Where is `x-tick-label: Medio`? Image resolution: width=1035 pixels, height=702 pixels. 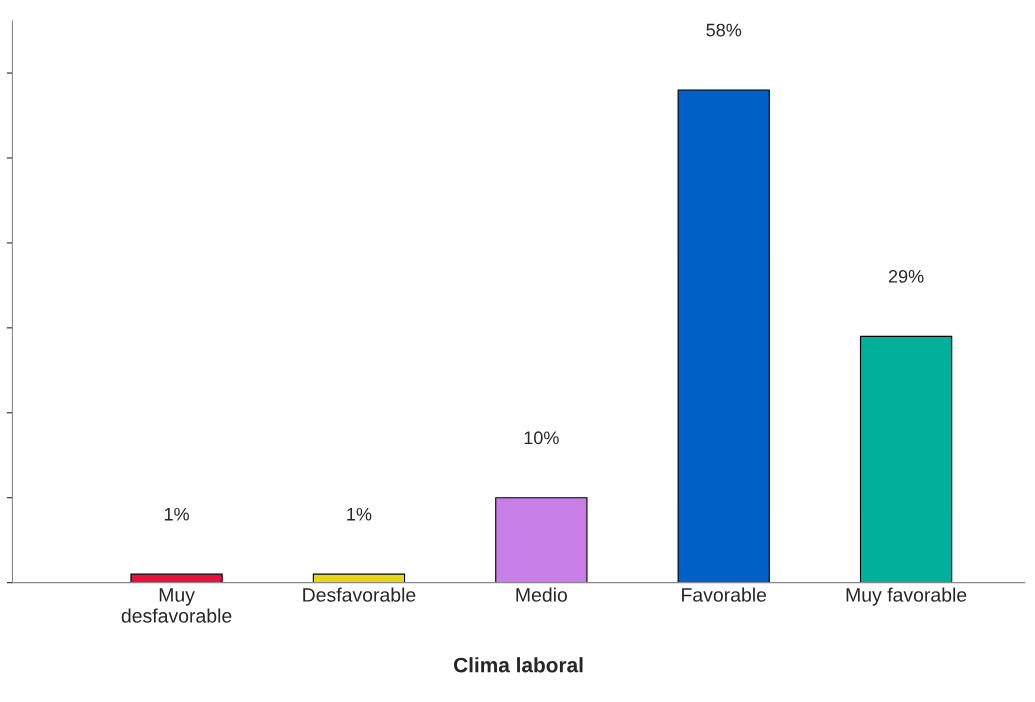
x-tick-label: Medio is located at coordinates (541, 594).